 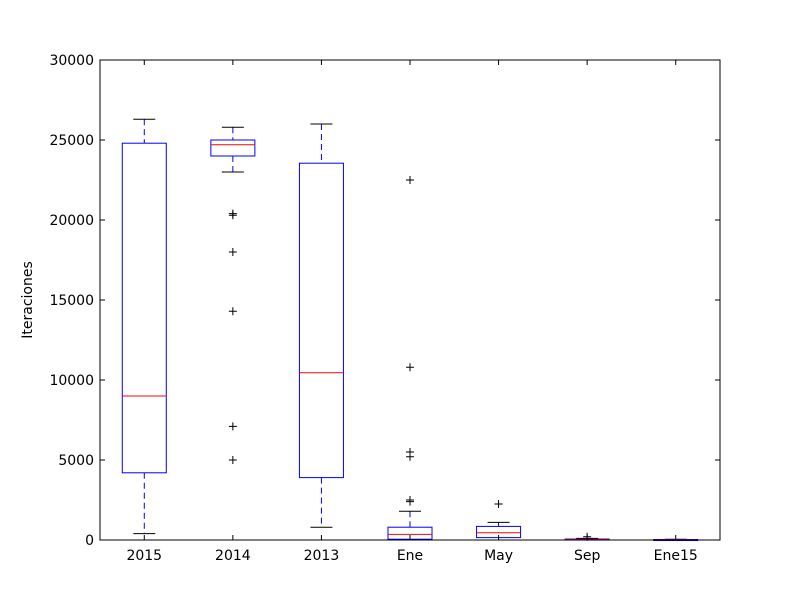 I want to click on x-tick-label: 2014, so click(x=233, y=556).